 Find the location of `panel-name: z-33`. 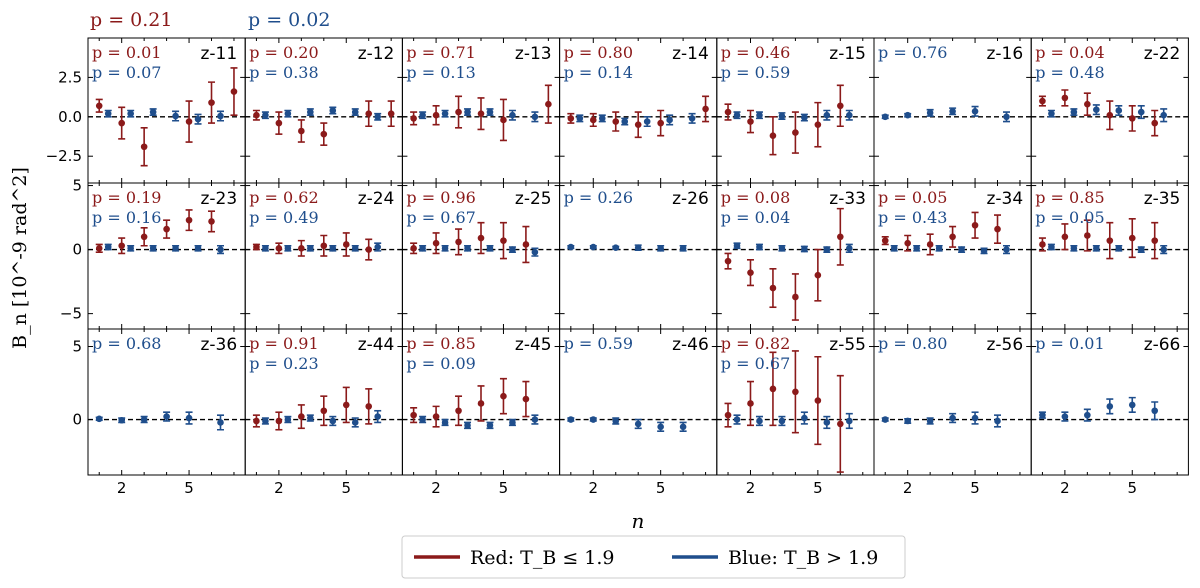

panel-name: z-33 is located at coordinates (847, 199).